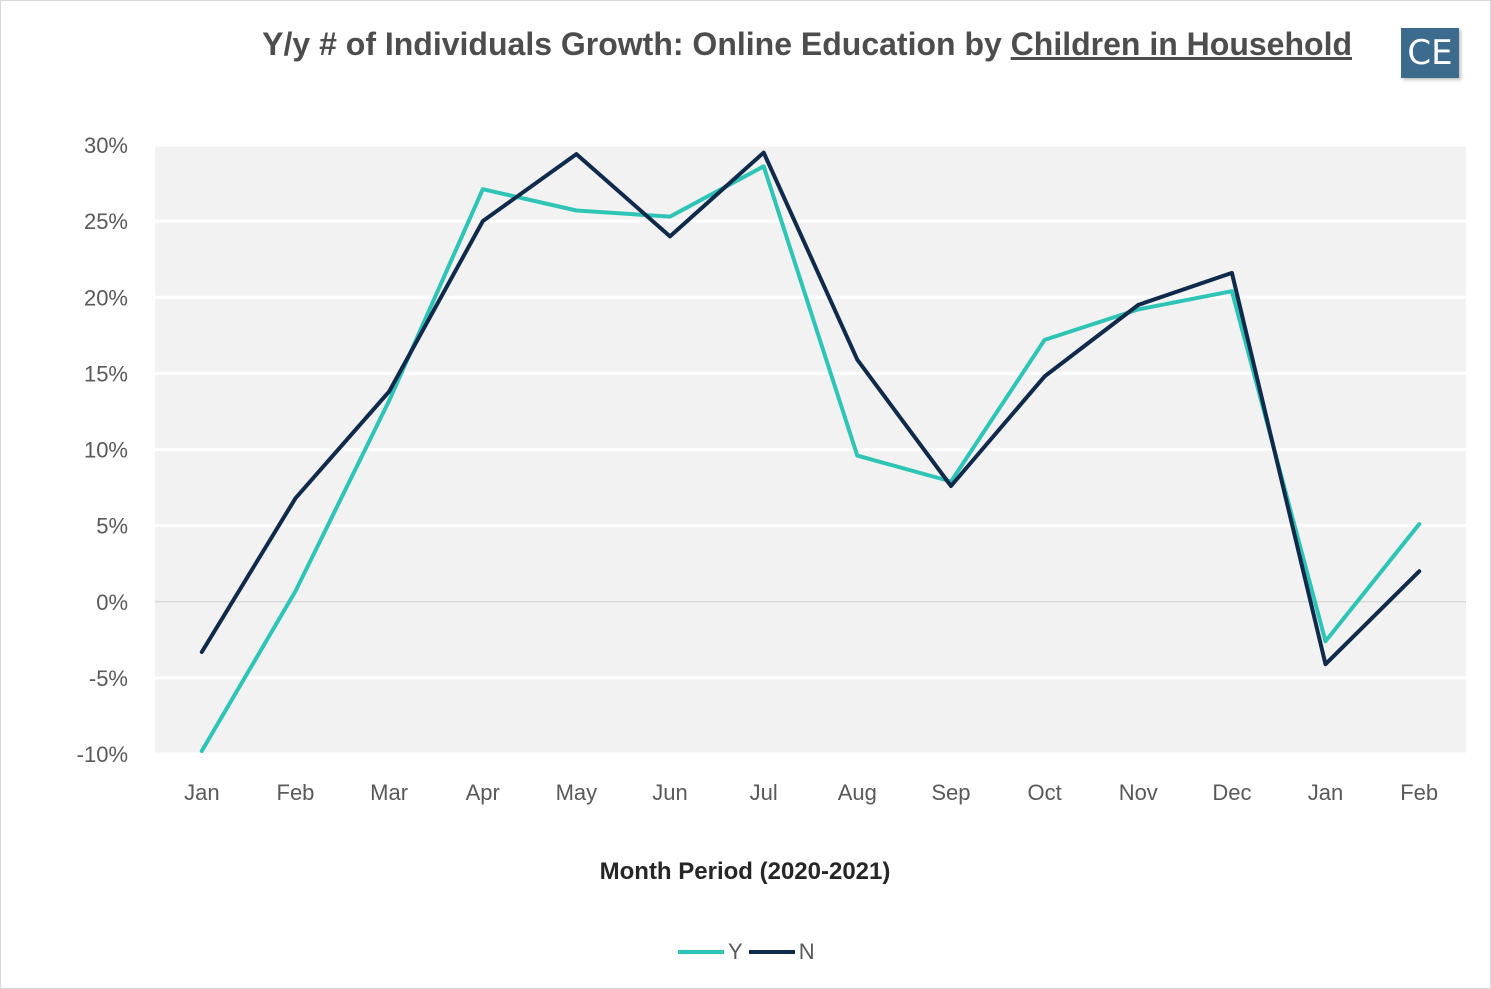 This screenshot has width=1491, height=989. What do you see at coordinates (950, 792) in the screenshot?
I see `x-tick-label: Sep` at bounding box center [950, 792].